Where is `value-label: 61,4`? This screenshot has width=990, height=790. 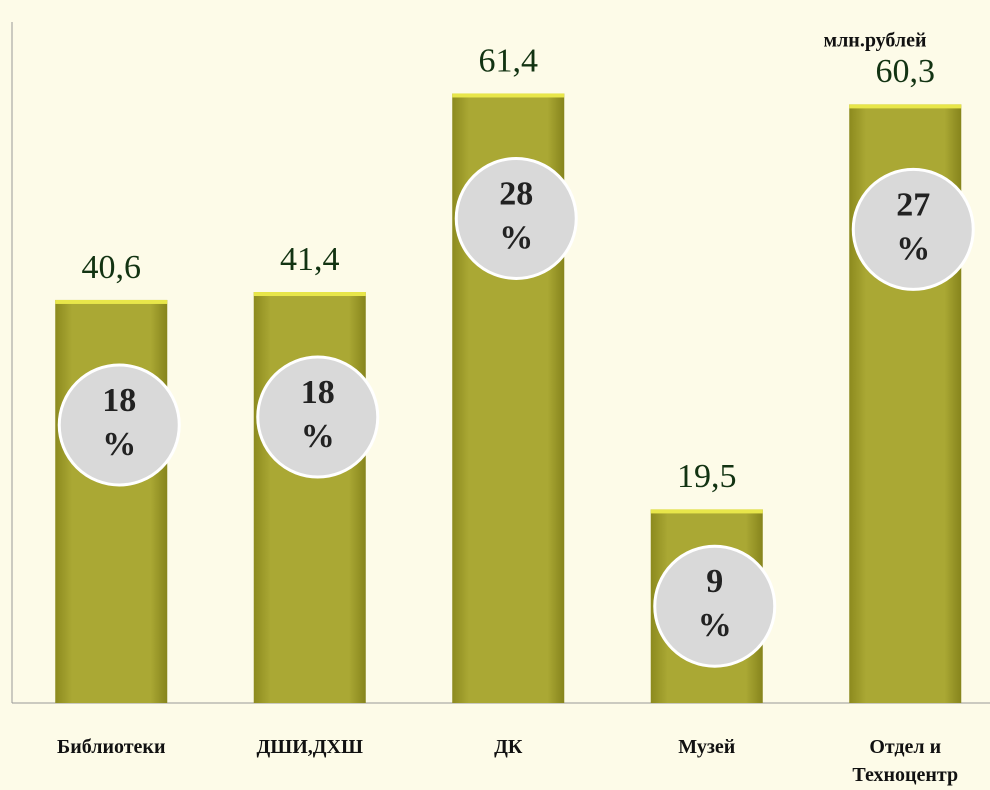
value-label: 61,4 is located at coordinates (509, 60).